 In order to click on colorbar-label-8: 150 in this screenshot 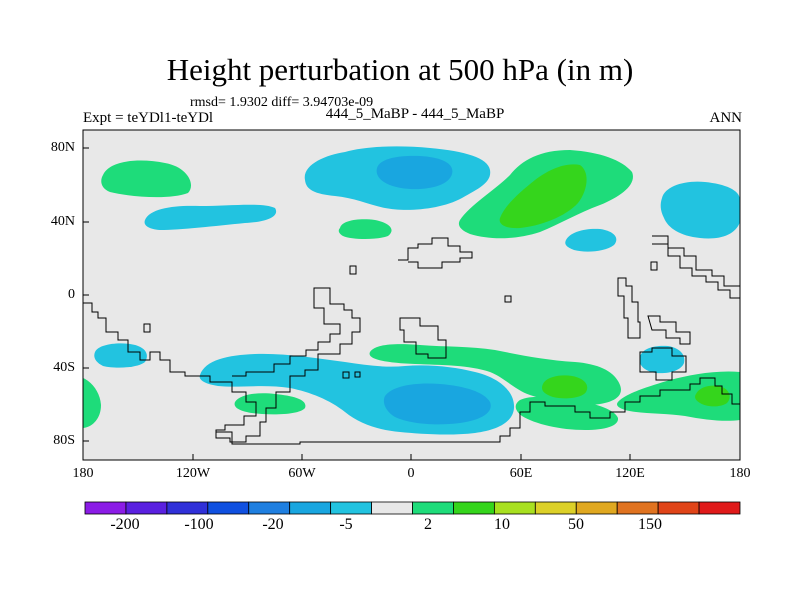, I will do `click(650, 524)`.